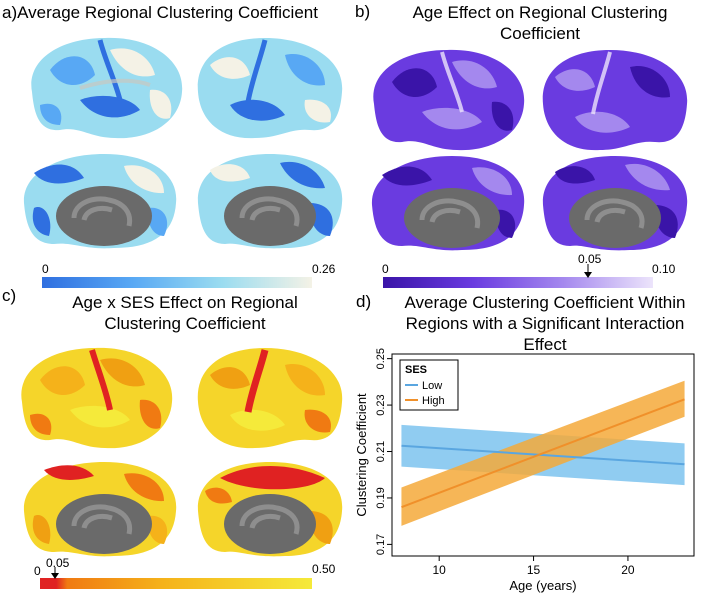 This screenshot has width=706, height=596. What do you see at coordinates (416, 370) in the screenshot?
I see `legend-title: SES` at bounding box center [416, 370].